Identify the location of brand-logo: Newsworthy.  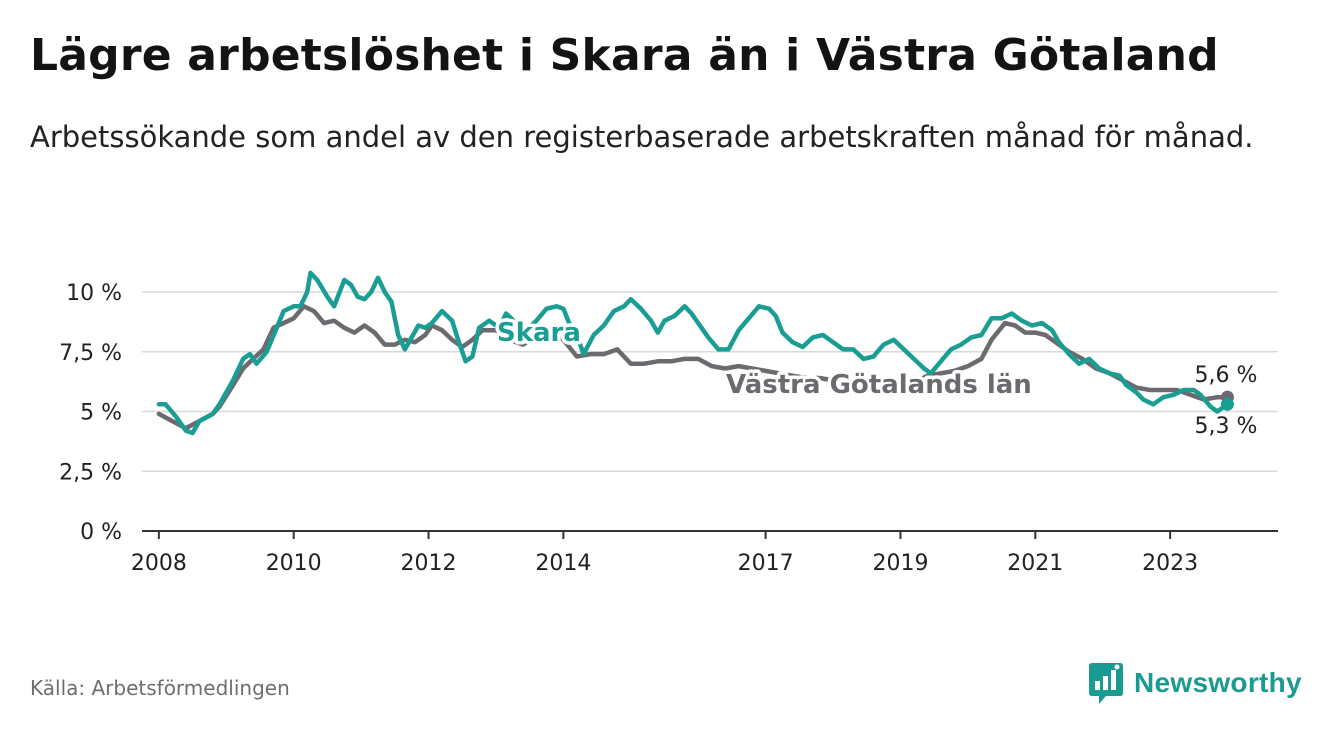
(1195, 683).